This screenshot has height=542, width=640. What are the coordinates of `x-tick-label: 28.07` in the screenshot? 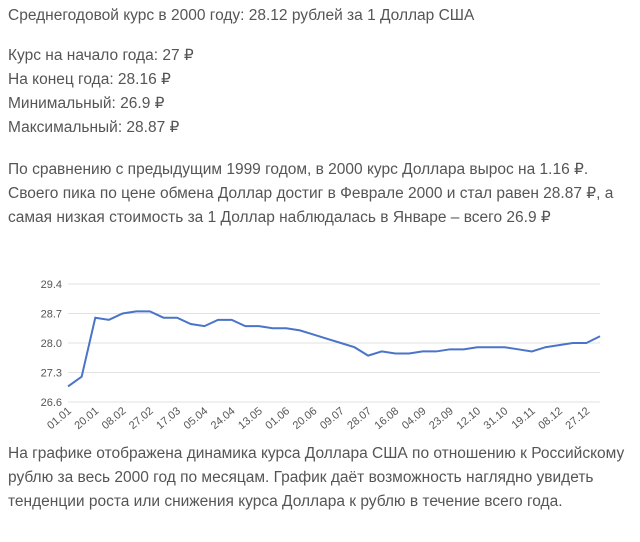 It's located at (359, 418).